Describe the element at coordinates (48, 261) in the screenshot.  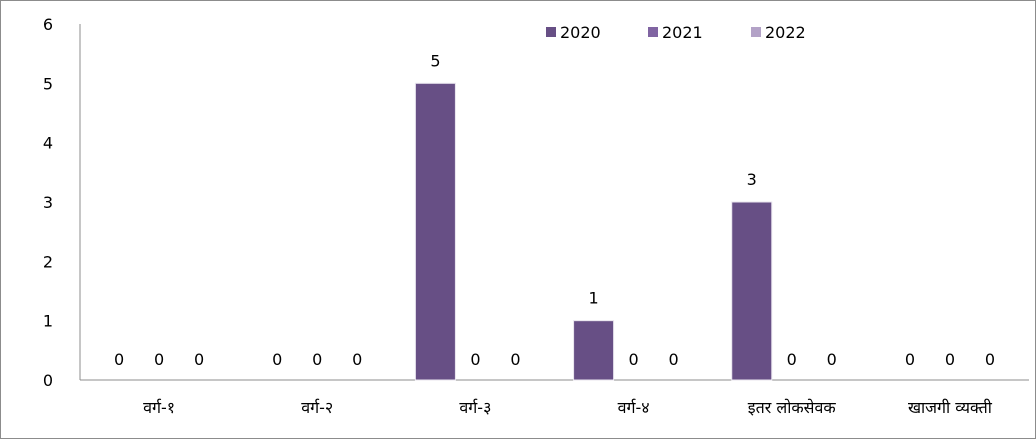
I see `y-tick-label-2: 2` at that location.